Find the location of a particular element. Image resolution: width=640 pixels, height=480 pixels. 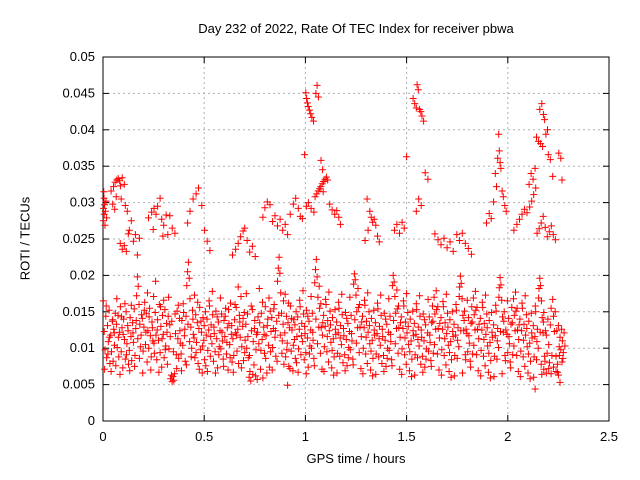

y-axis-label: ROTI / TECUs is located at coordinates (25, 238).